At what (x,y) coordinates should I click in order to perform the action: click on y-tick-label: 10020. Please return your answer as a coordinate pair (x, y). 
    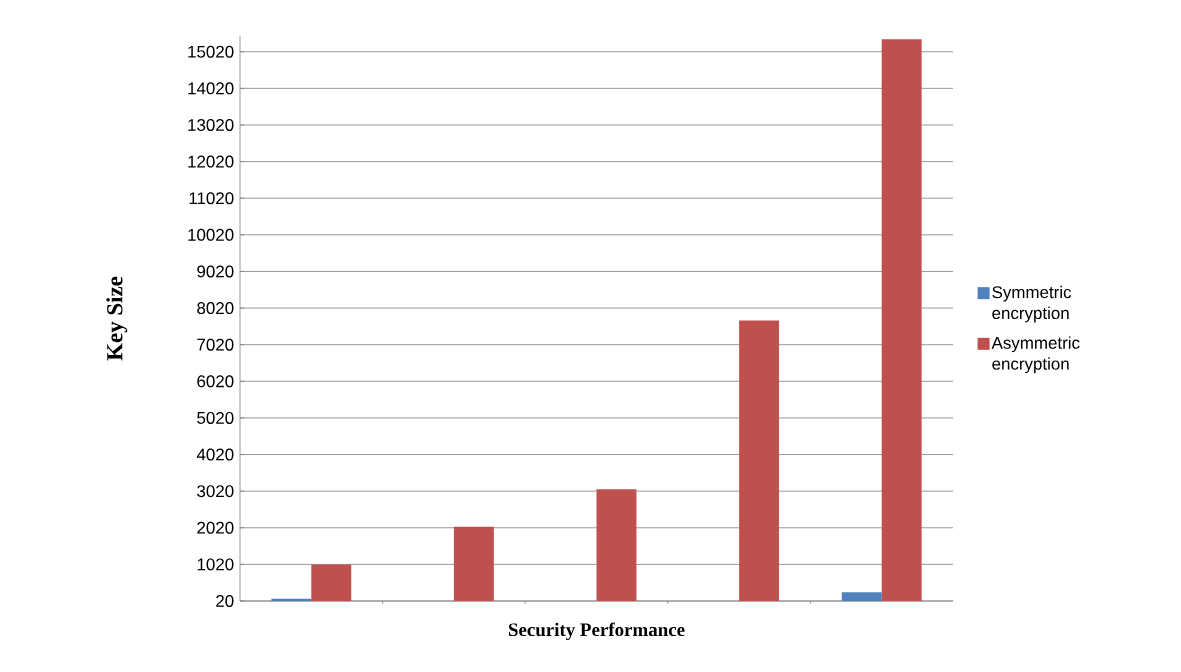
    Looking at the image, I should click on (211, 234).